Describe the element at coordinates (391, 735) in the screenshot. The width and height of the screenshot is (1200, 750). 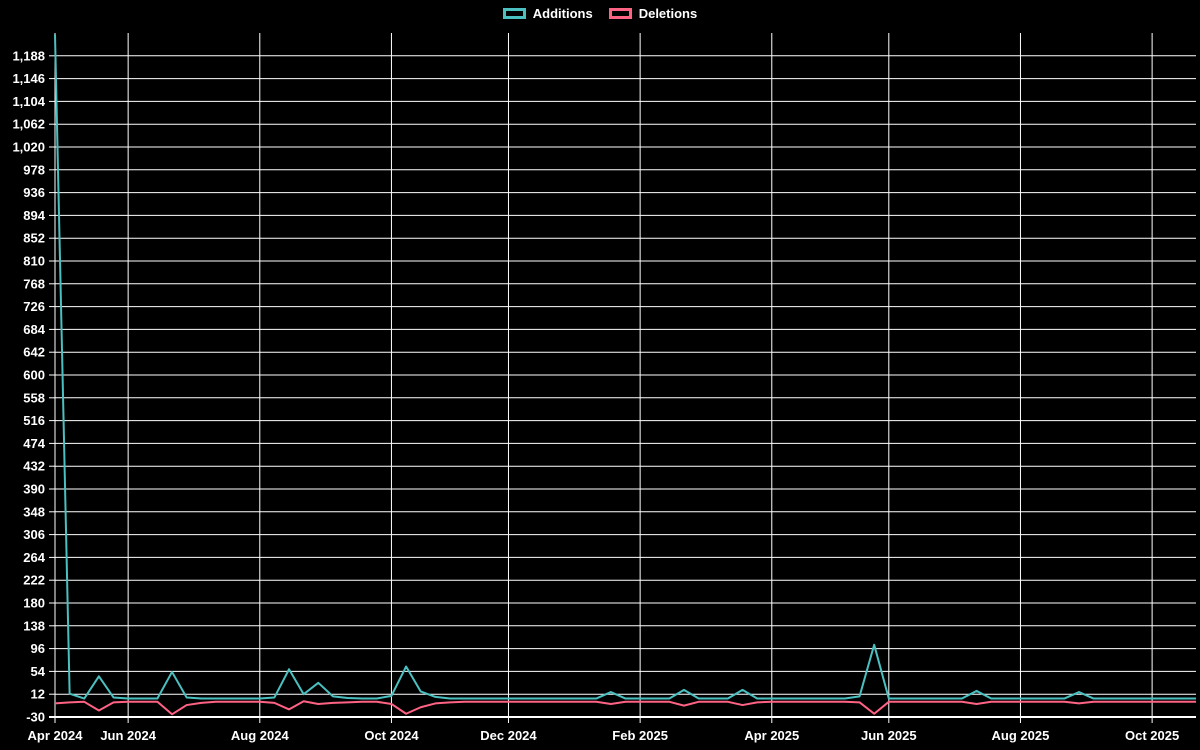
I see `x-tick-label: Oct 2024` at that location.